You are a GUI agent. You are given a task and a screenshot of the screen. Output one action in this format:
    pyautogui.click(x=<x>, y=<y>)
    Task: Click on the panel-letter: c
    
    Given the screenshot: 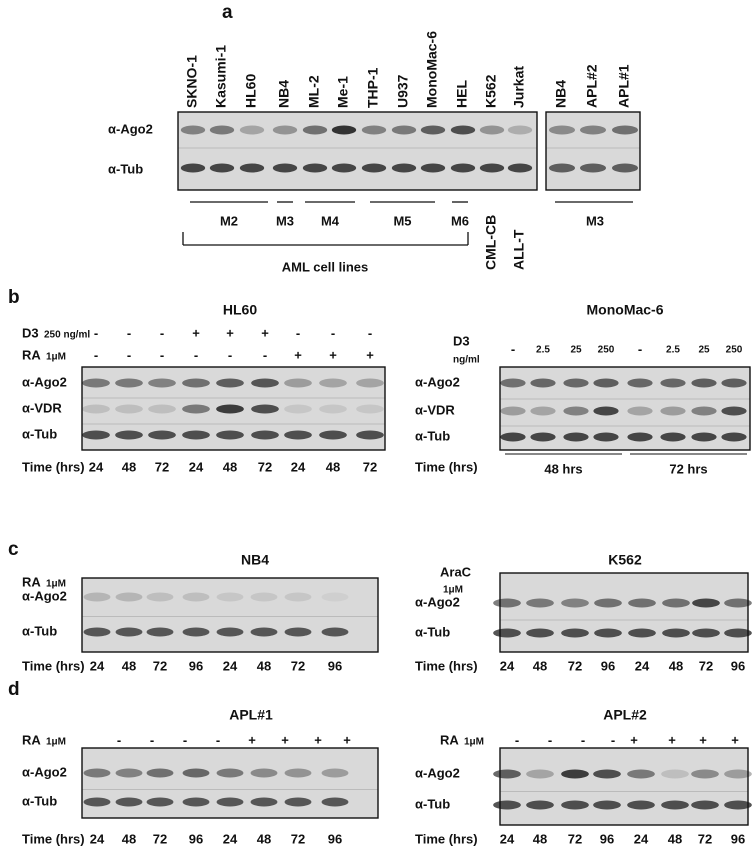 What is the action you would take?
    pyautogui.click(x=13, y=549)
    